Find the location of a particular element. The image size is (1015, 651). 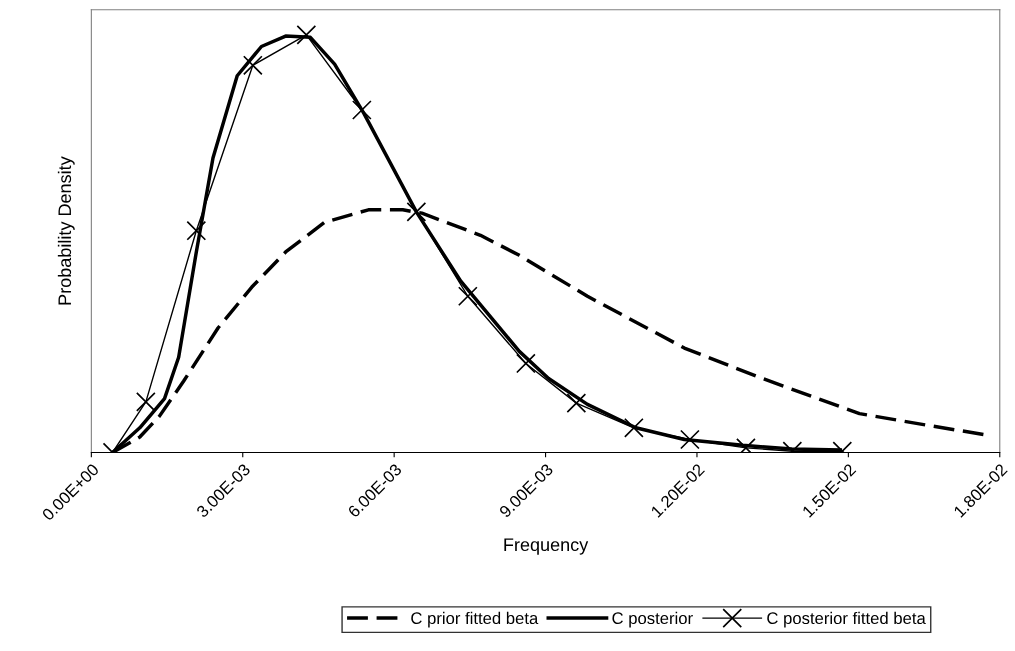

legend-label: C prior fitted beta is located at coordinates (475, 619).